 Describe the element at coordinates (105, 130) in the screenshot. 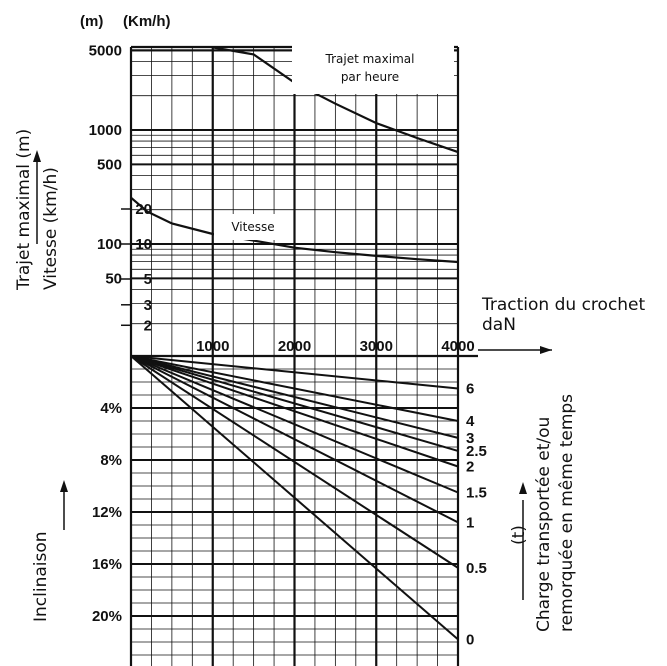

I see `y-tick-label-distance: 1000` at that location.